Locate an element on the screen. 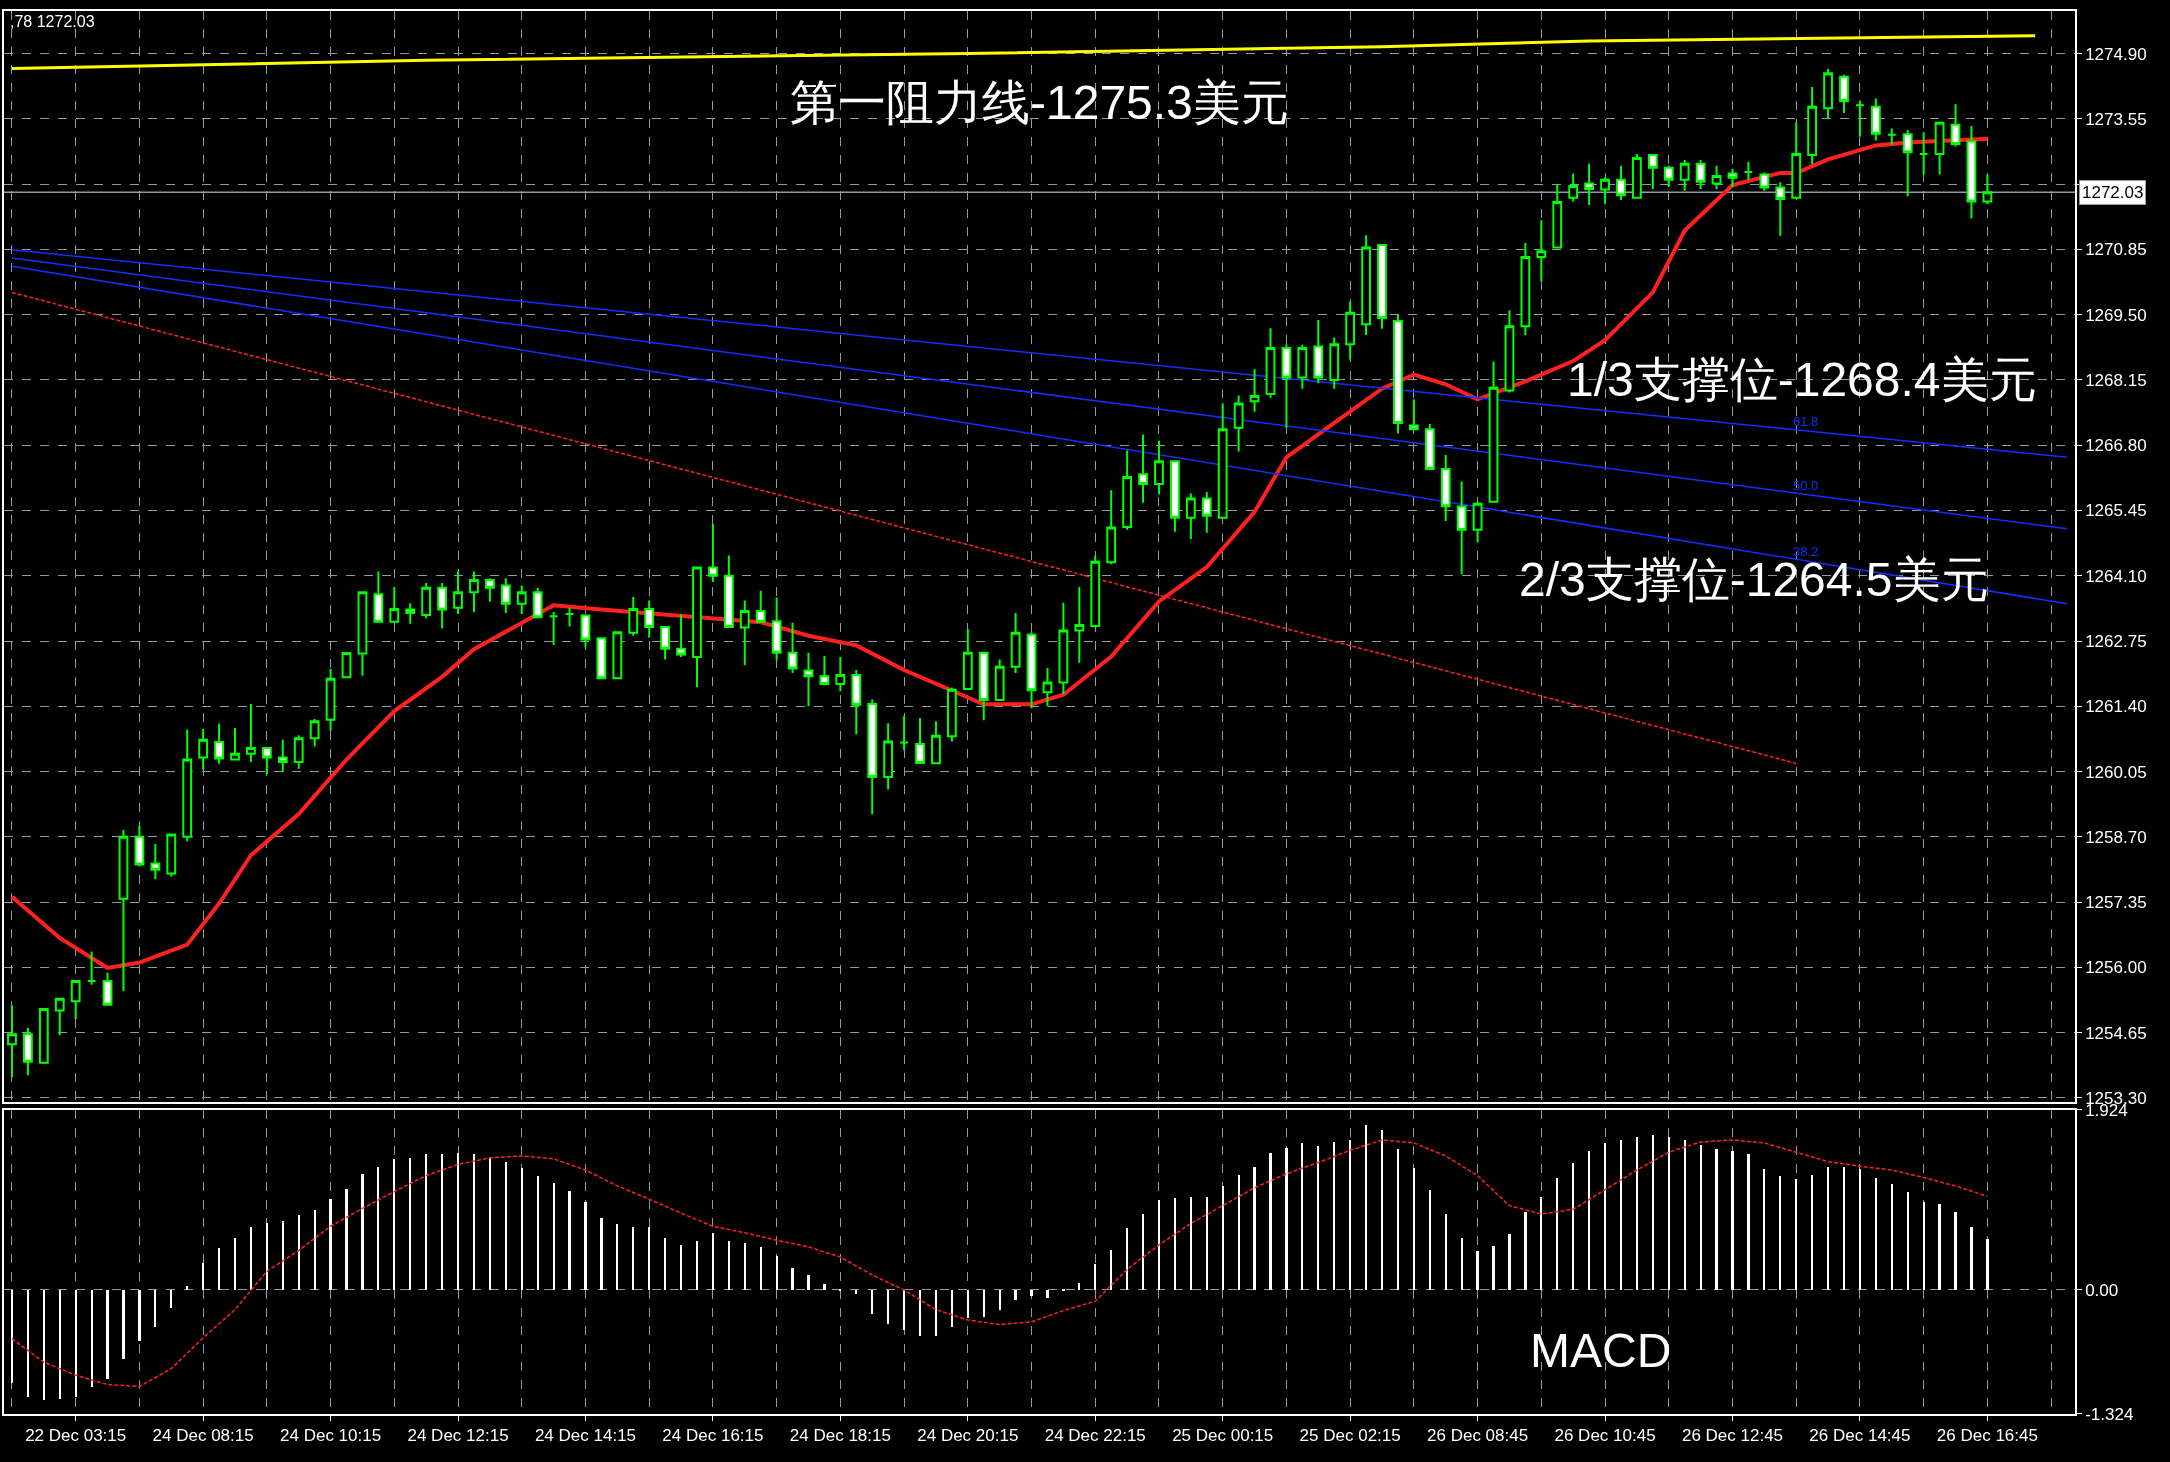 The image size is (2170, 1462). y-tick-label: 1273.55 is located at coordinates (2116, 119).